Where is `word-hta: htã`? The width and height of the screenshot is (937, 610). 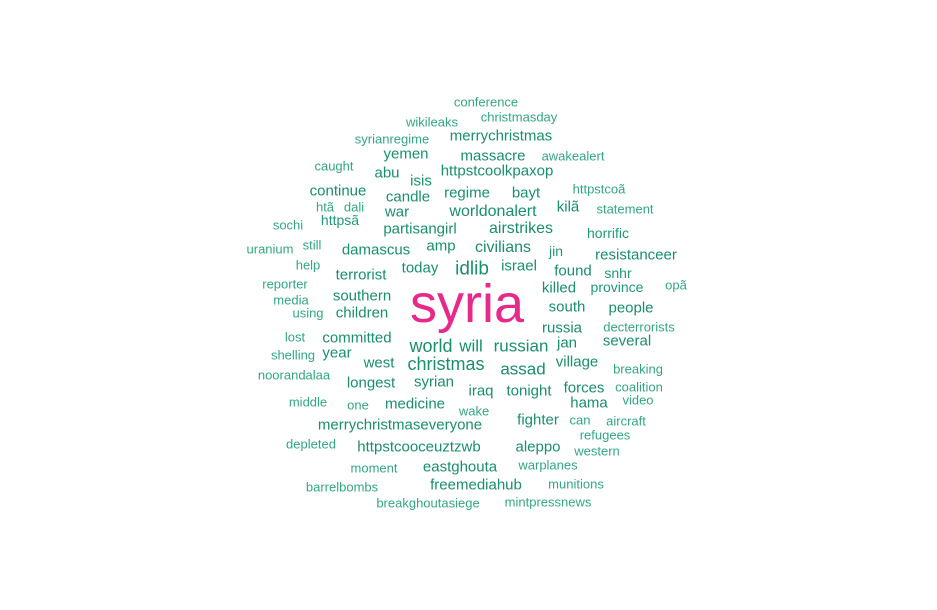
word-hta: htã is located at coordinates (325, 207).